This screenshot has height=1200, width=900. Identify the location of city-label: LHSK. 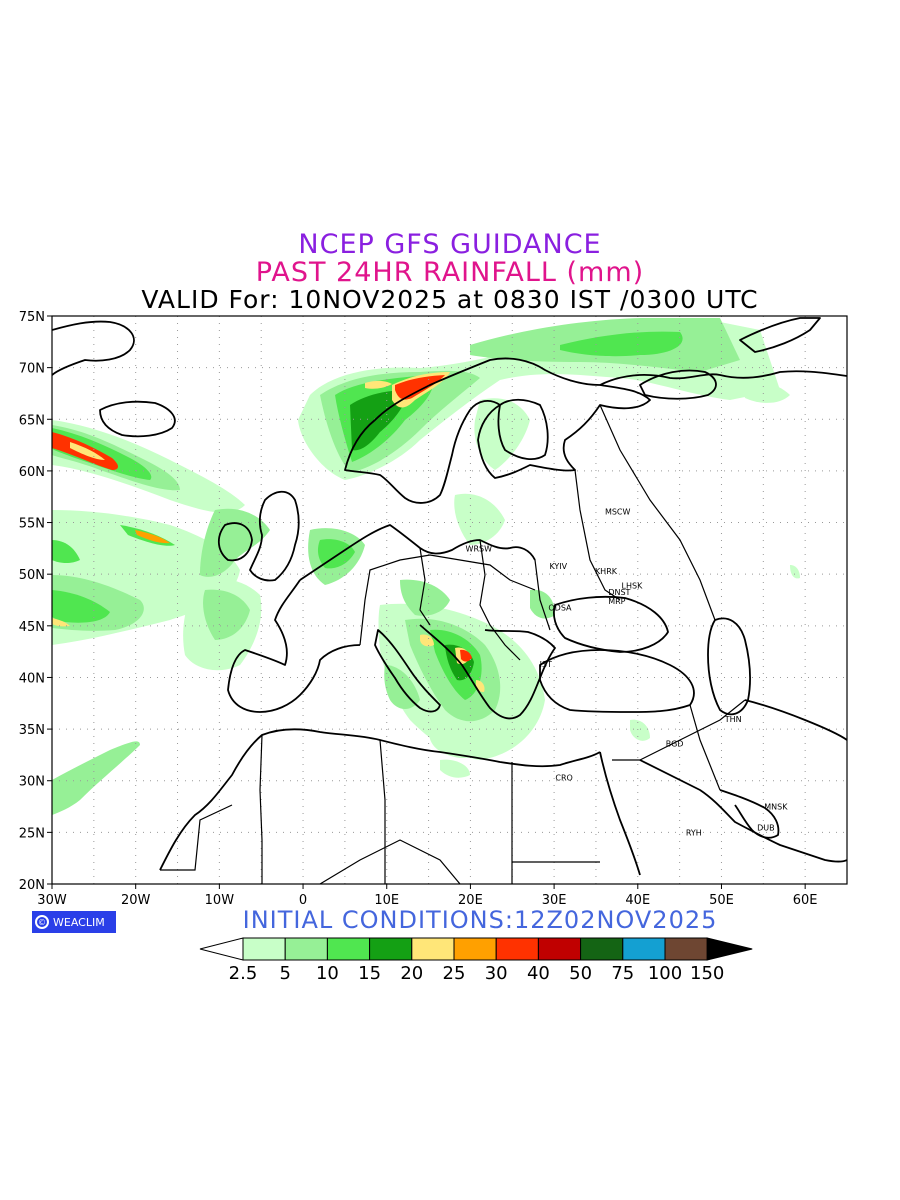
(633, 586).